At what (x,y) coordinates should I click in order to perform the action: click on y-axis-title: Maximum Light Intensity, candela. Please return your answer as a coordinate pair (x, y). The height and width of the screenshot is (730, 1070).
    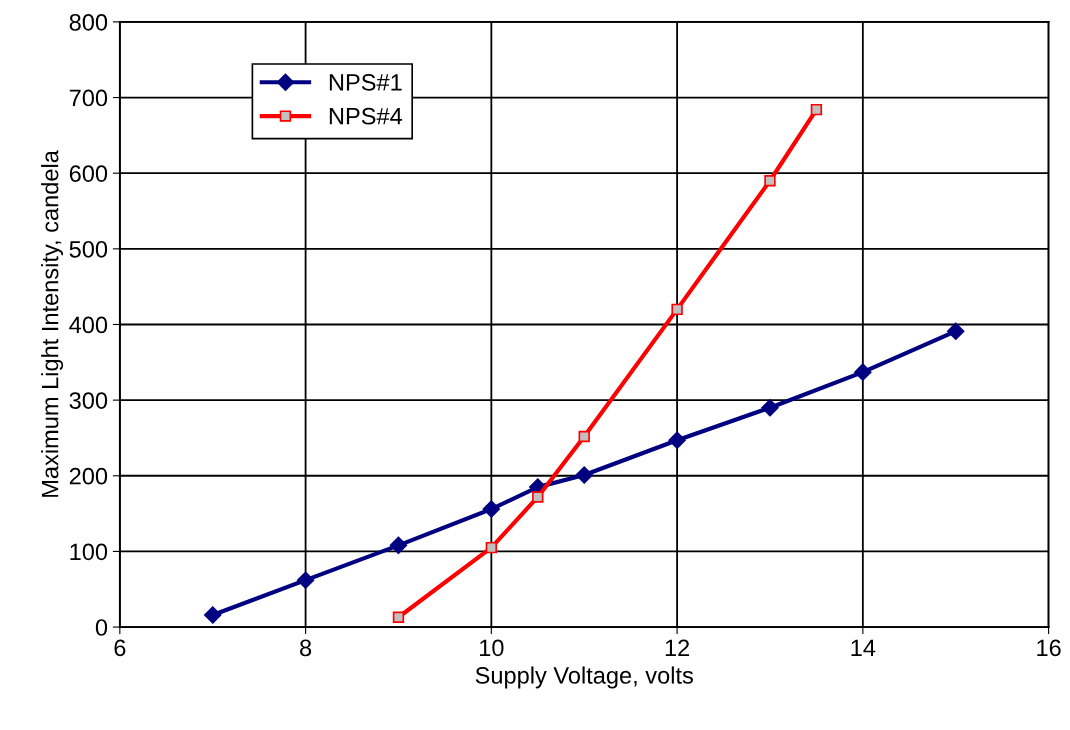
    Looking at the image, I should click on (52, 323).